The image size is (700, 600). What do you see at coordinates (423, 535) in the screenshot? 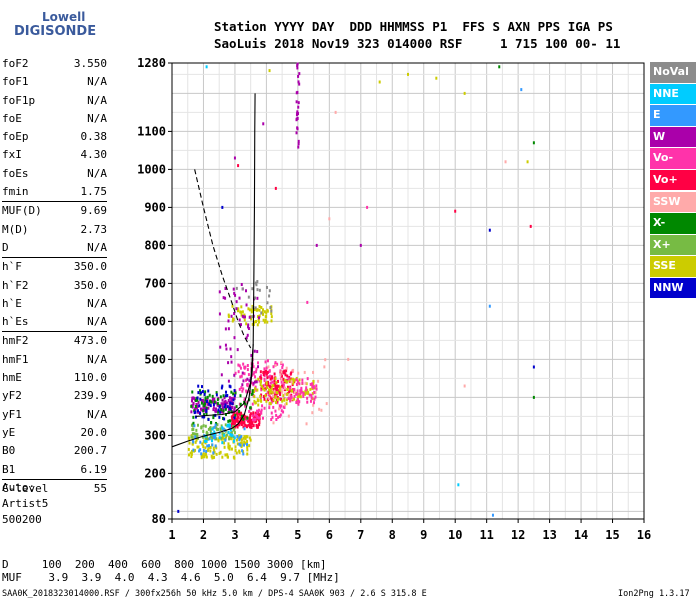
I see `x-tick-label: 9` at bounding box center [423, 535].